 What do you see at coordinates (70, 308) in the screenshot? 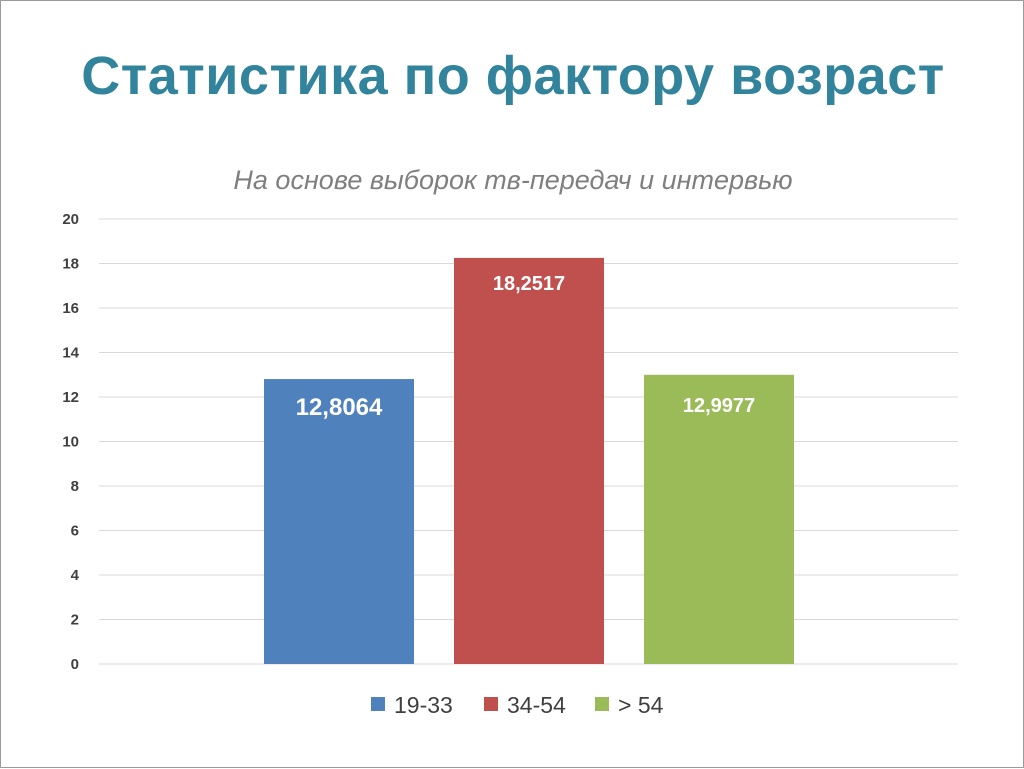
I see `y-tick-label: 16` at bounding box center [70, 308].